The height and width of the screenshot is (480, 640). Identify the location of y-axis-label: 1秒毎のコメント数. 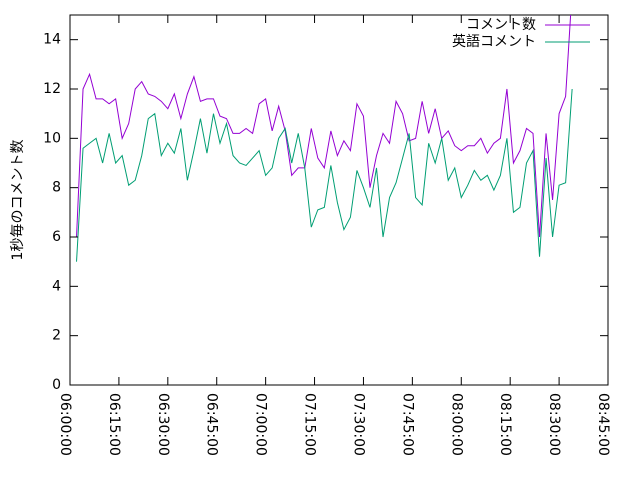
(18, 200).